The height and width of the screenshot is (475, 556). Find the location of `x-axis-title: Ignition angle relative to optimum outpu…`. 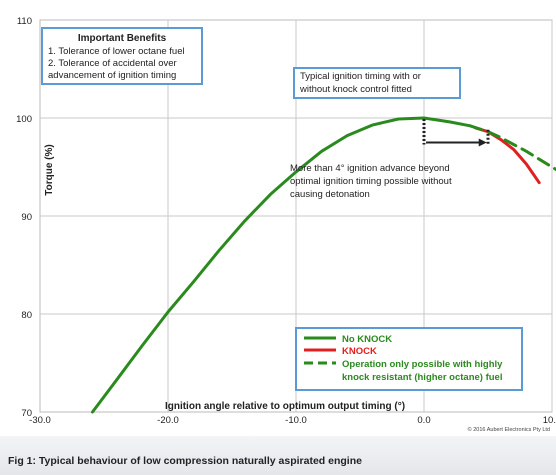

x-axis-title: Ignition angle relative to optimum outpu… is located at coordinates (285, 406).